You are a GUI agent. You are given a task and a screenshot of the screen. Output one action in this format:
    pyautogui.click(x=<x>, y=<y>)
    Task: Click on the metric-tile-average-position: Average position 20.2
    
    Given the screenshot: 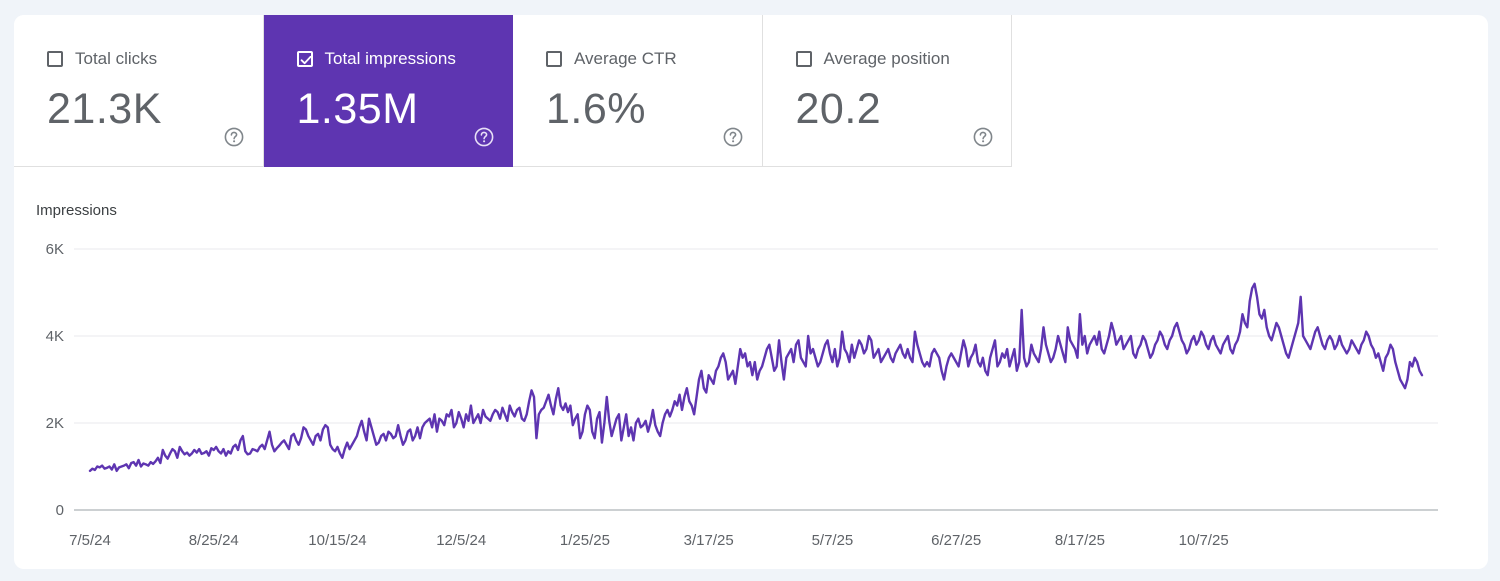 What is the action you would take?
    pyautogui.click(x=887, y=91)
    